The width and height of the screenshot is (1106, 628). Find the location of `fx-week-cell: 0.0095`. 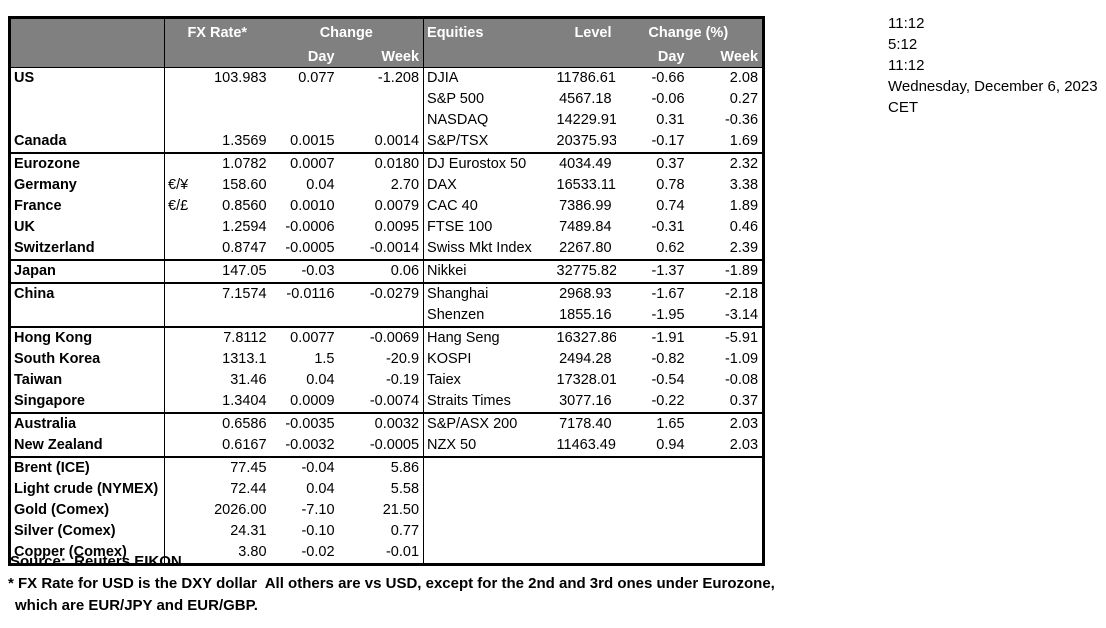

fx-week-cell: 0.0095 is located at coordinates (381, 227).